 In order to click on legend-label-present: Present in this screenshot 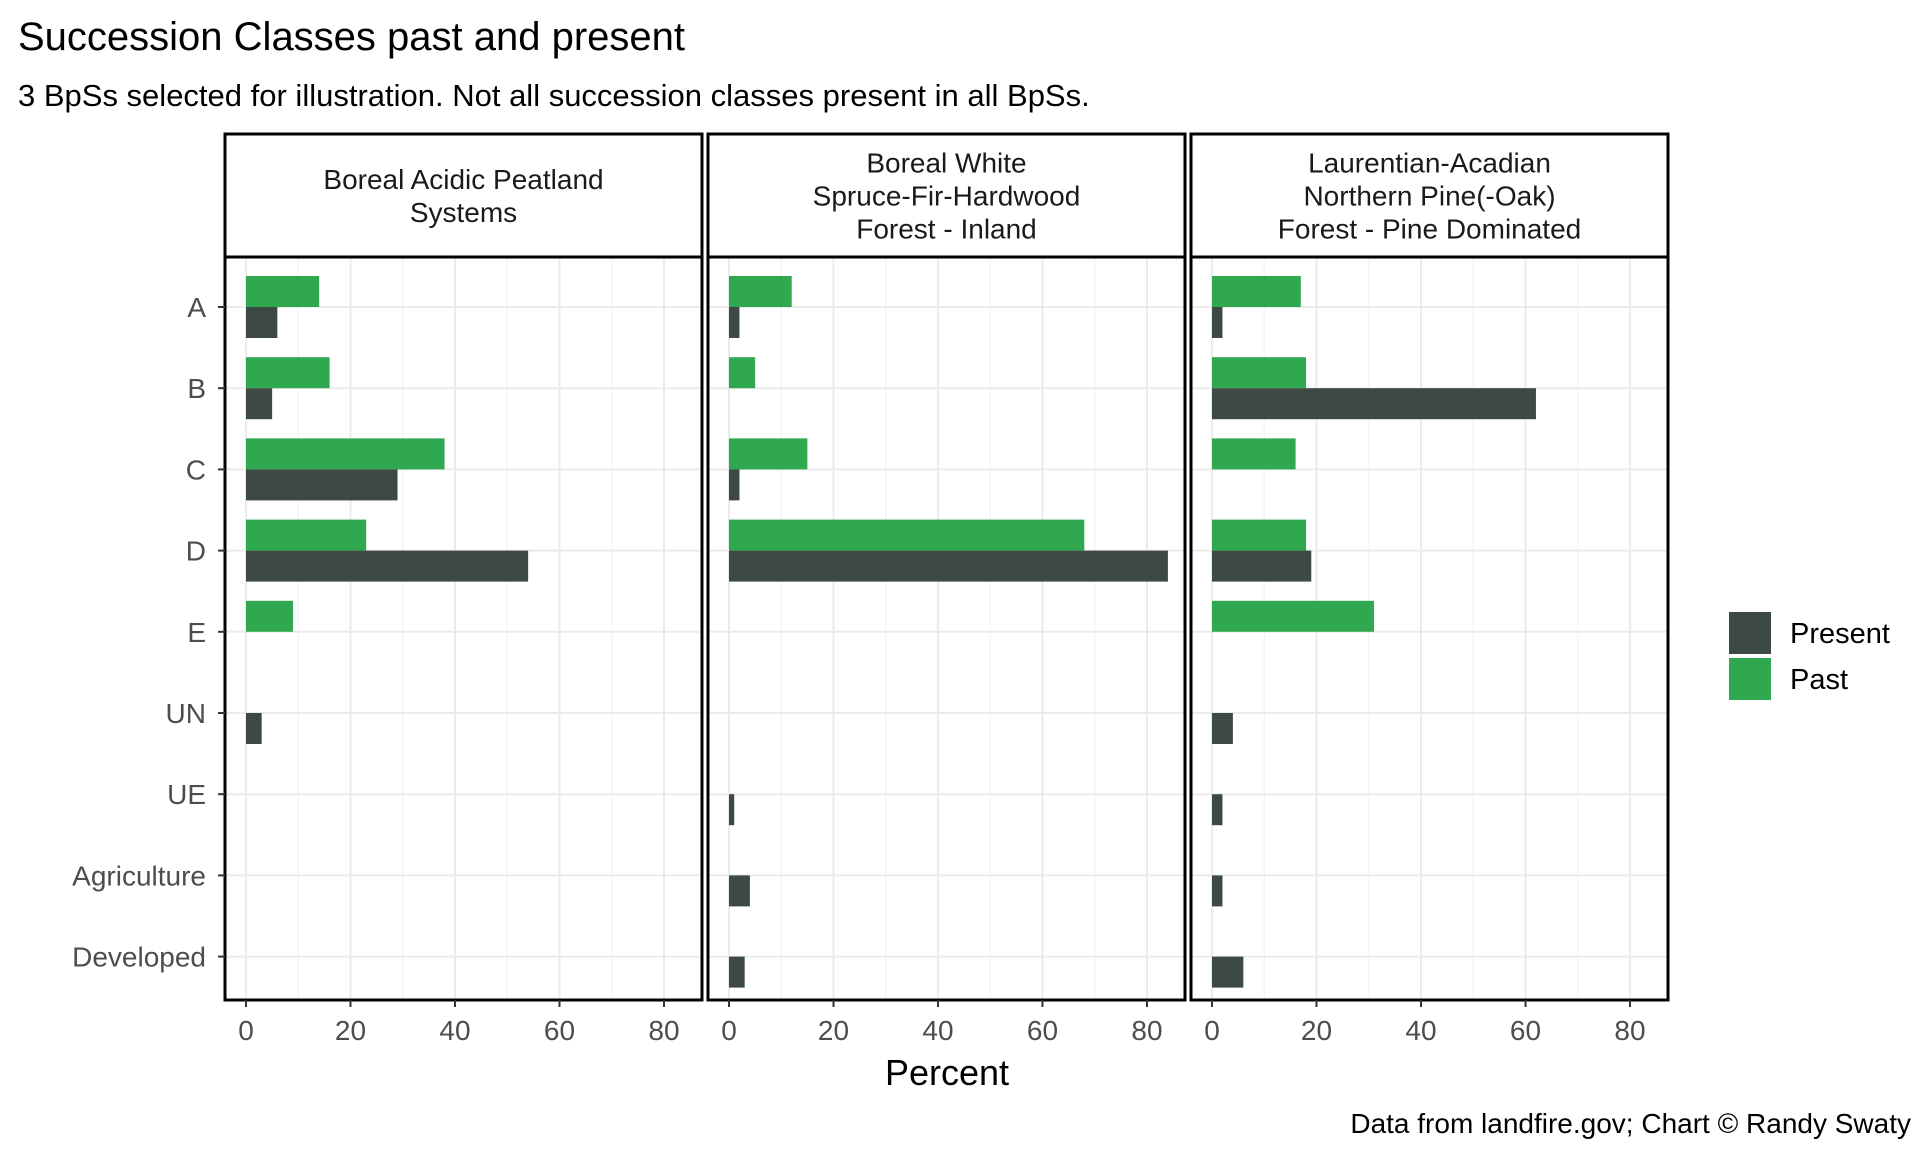, I will do `click(1840, 634)`.